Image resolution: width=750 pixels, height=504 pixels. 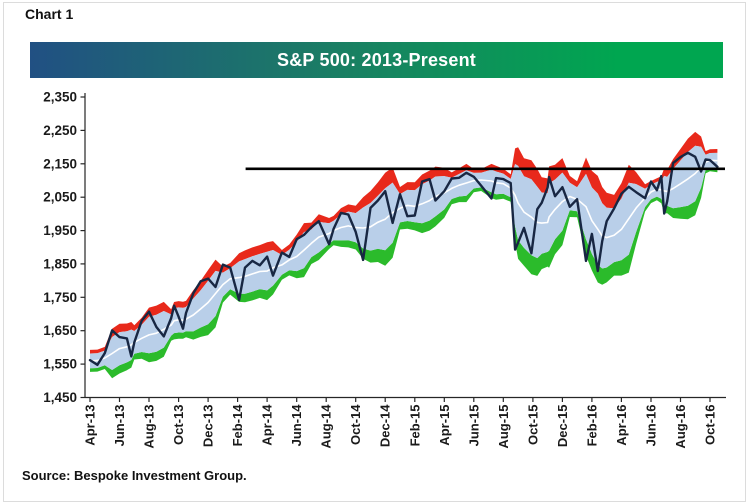 I want to click on x-tick-label: Dec-13, so click(x=208, y=426).